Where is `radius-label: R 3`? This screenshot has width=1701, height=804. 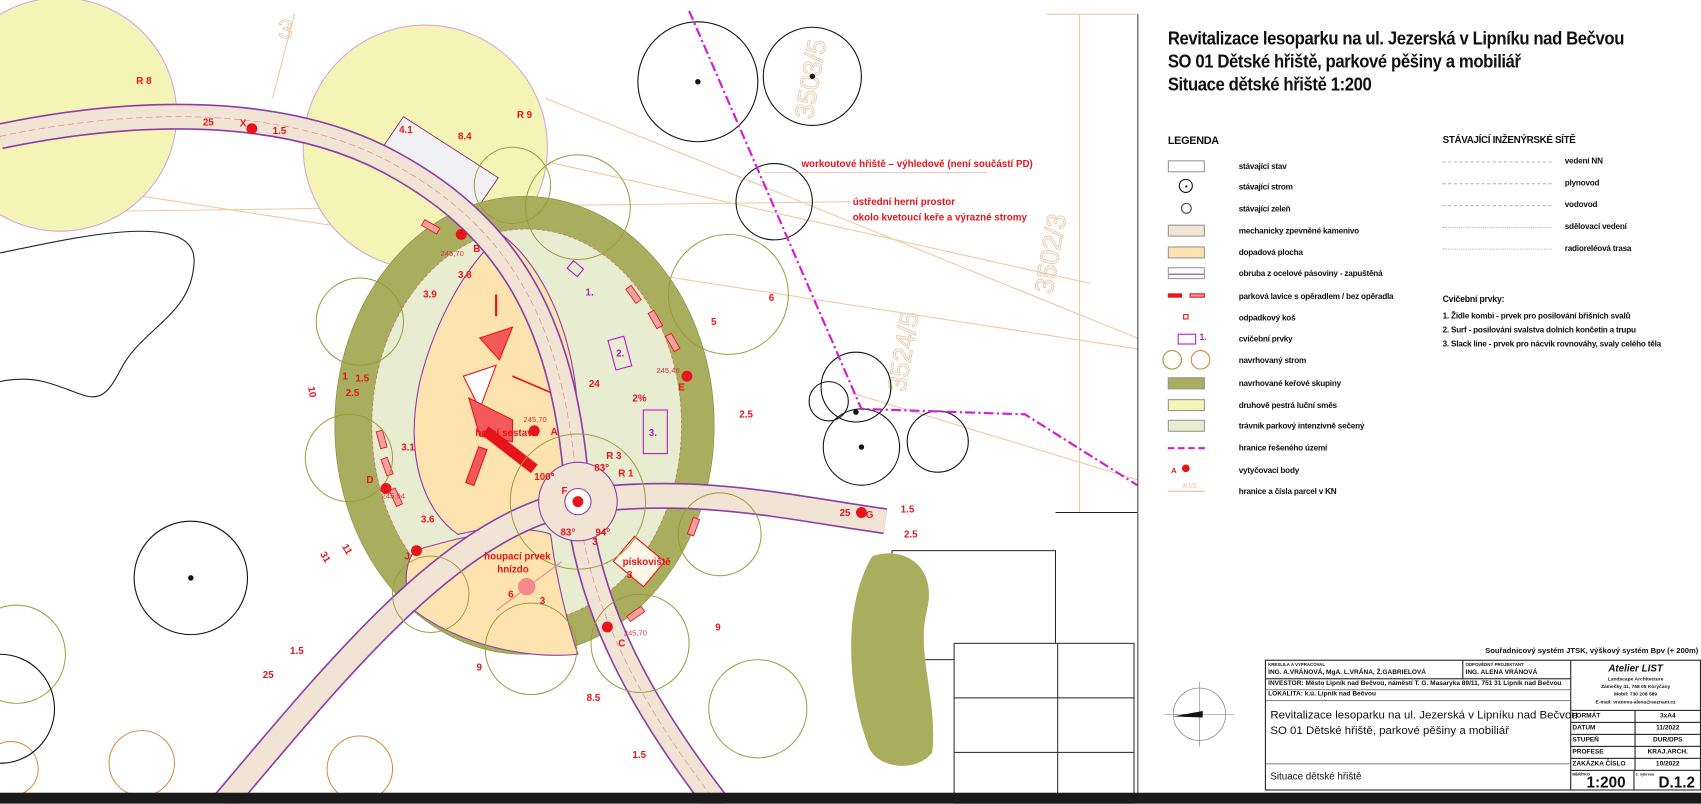
radius-label: R 3 is located at coordinates (614, 456).